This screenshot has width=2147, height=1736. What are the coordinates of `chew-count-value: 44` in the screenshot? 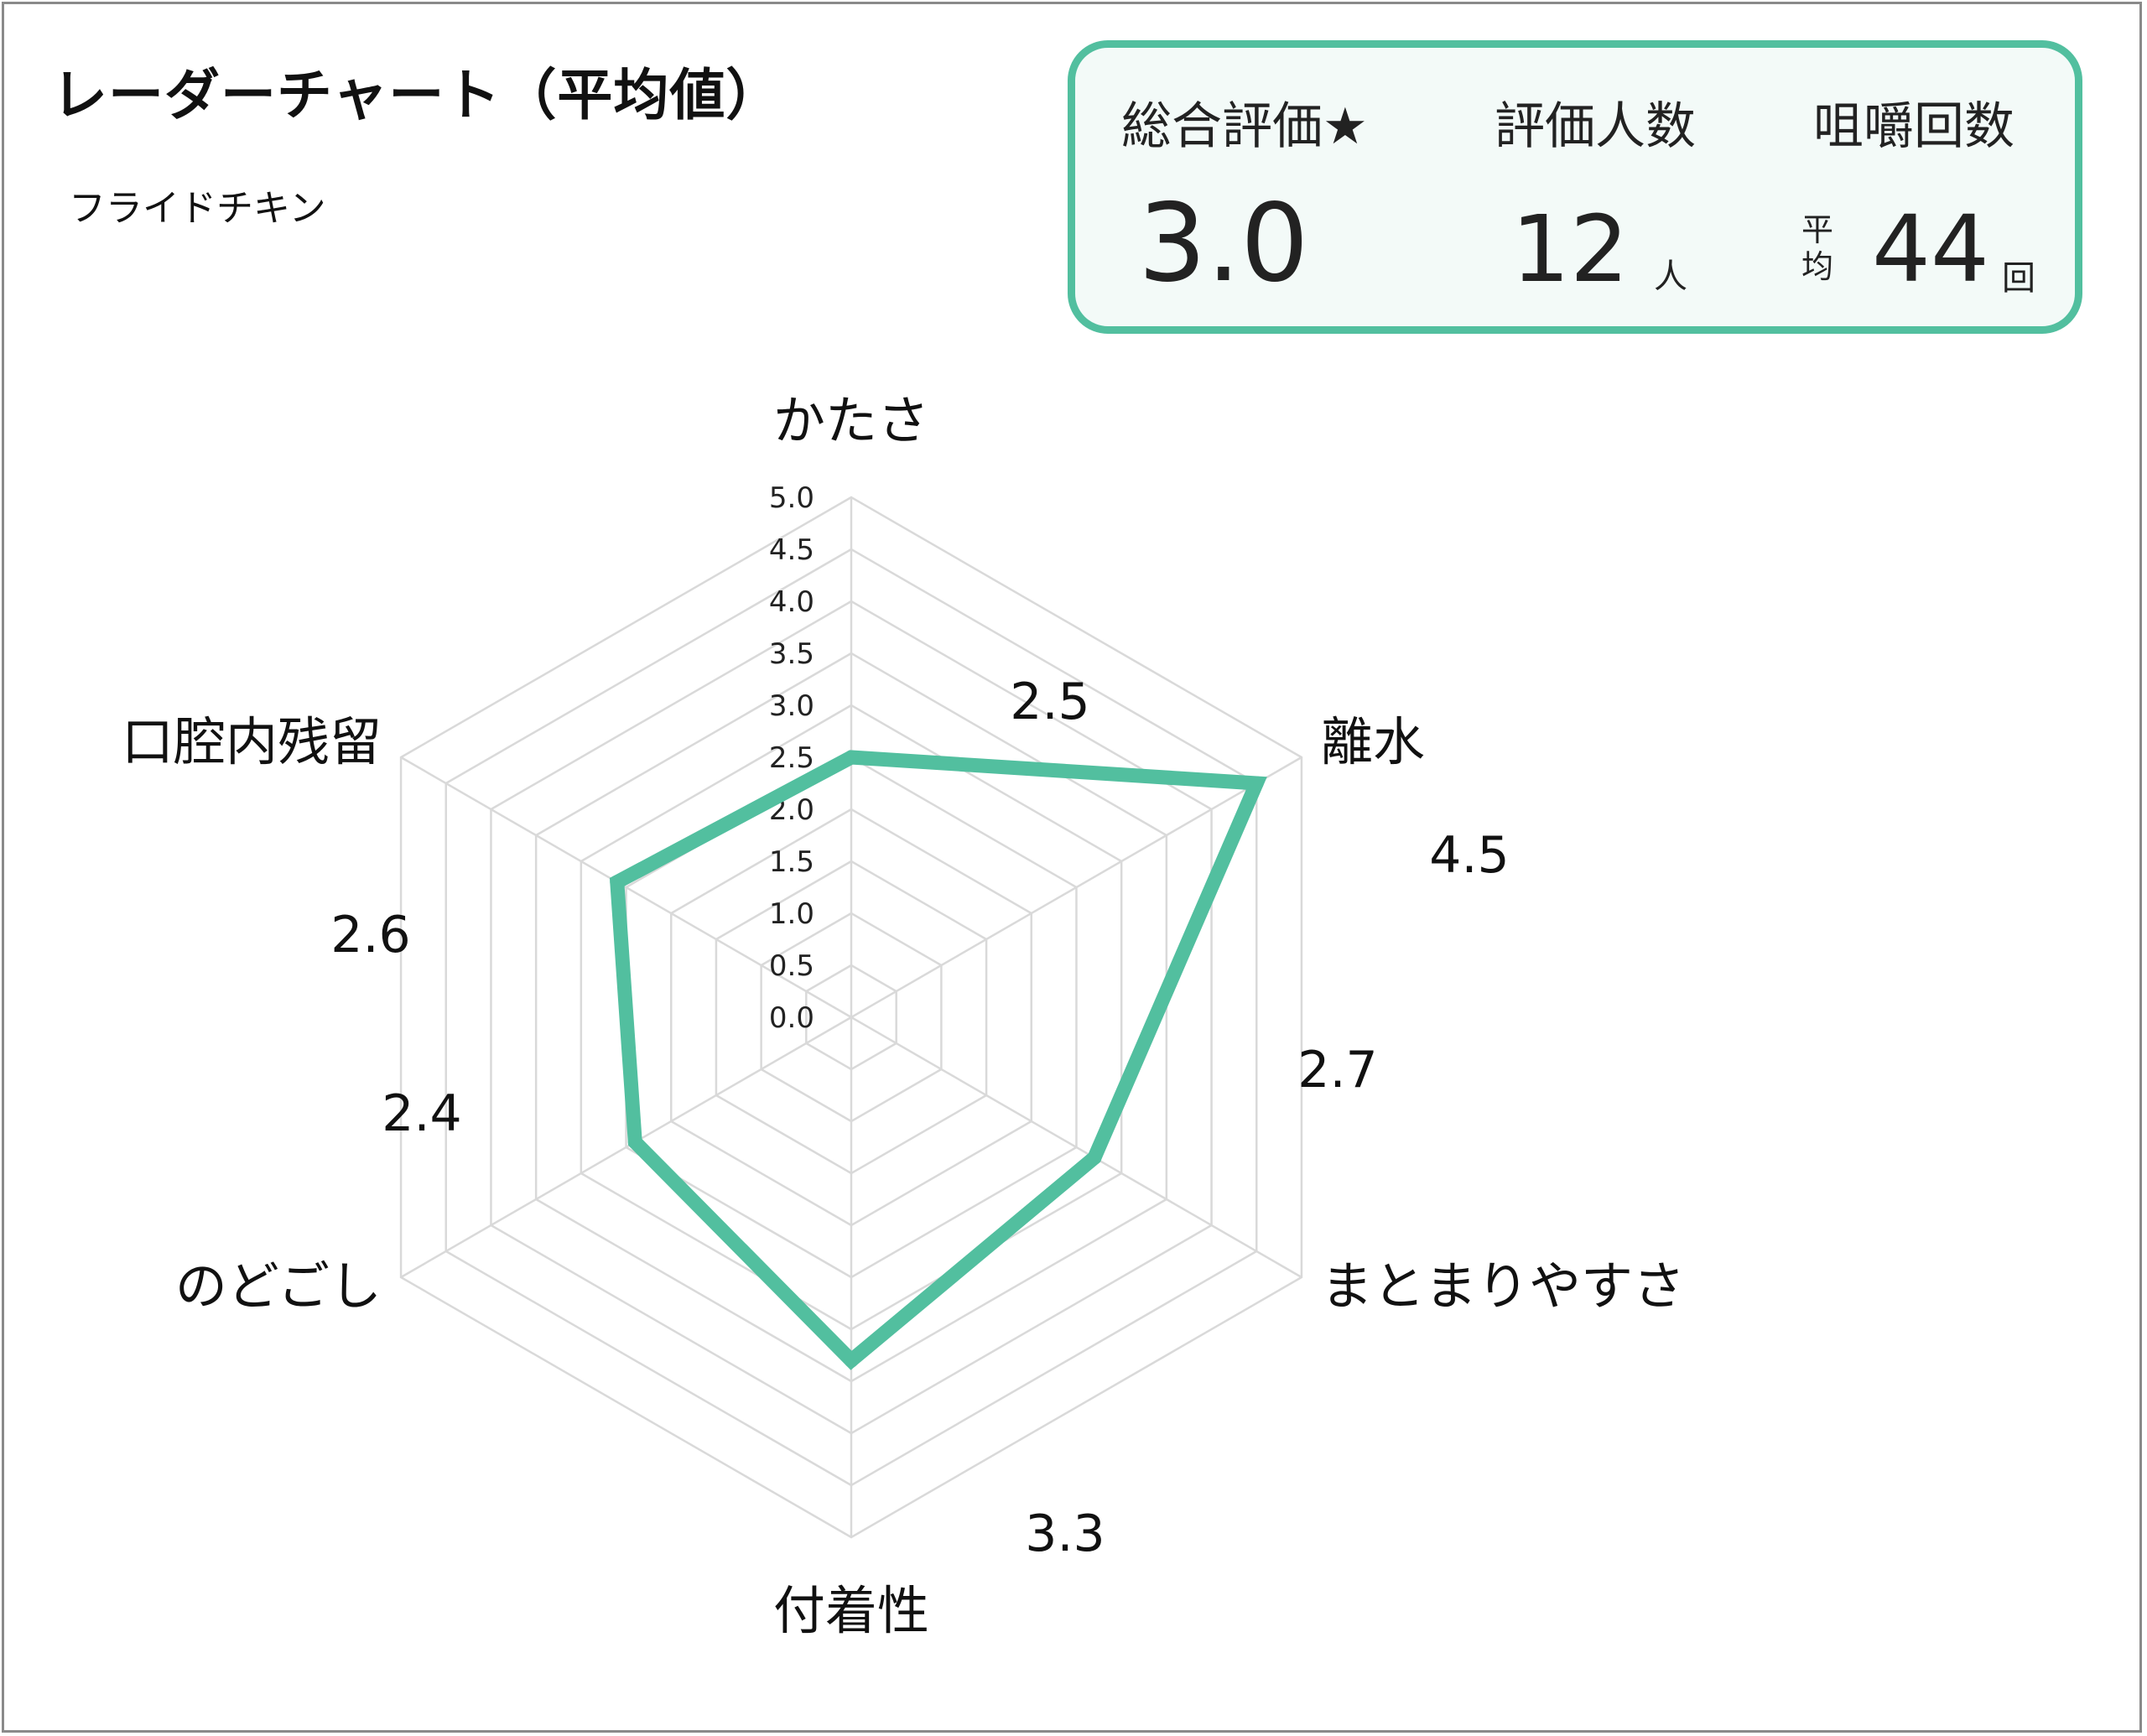 It's located at (1930, 249).